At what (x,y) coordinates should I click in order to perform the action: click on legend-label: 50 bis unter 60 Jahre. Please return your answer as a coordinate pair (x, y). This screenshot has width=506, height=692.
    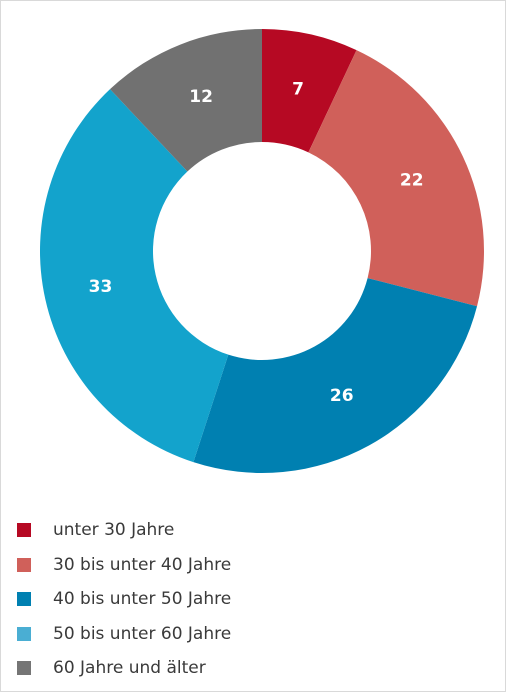
    Looking at the image, I should click on (142, 633).